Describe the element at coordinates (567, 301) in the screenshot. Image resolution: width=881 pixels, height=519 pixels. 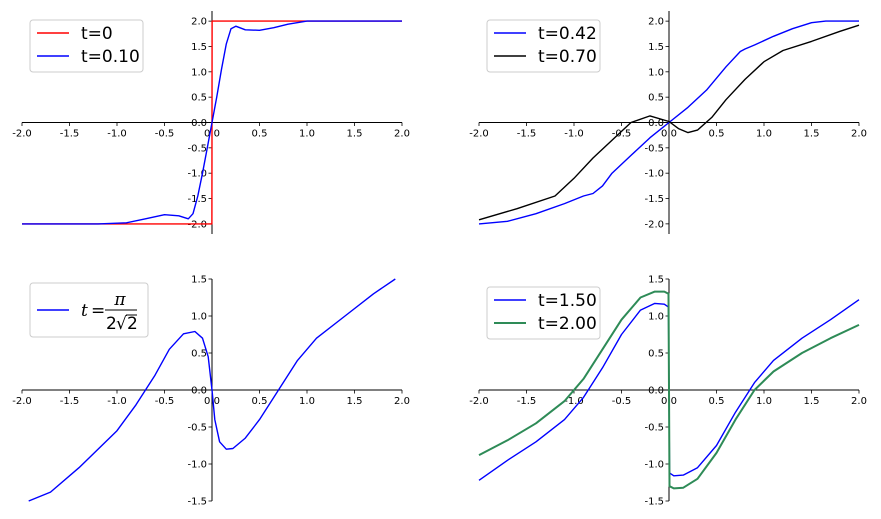
I see `legend-label: t=1.50` at that location.